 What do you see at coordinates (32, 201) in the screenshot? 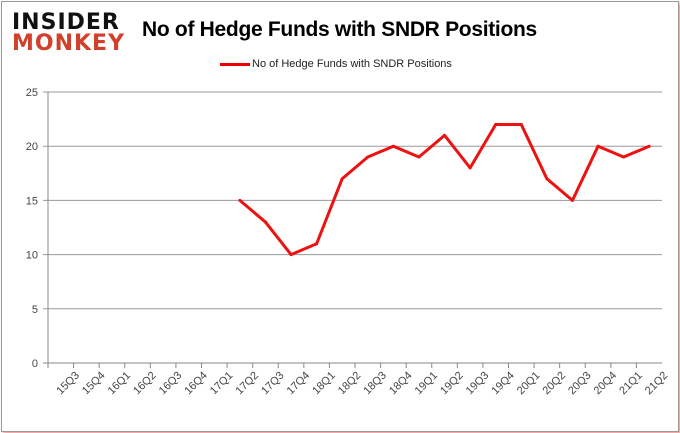
I see `y-tick-label: 15` at bounding box center [32, 201].